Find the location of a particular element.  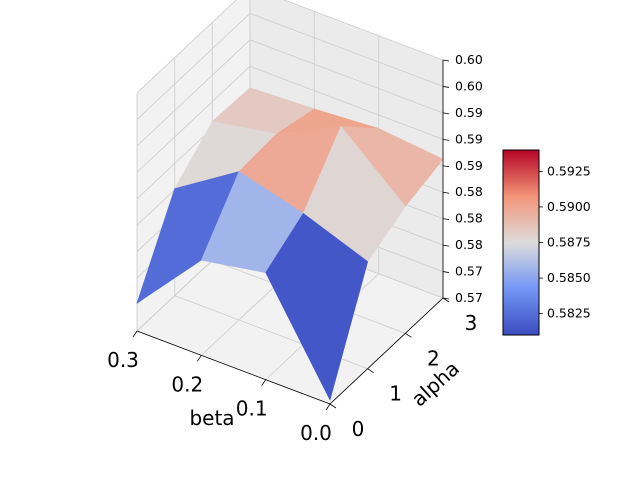

beta-tick-label: 0.2 is located at coordinates (187, 384).